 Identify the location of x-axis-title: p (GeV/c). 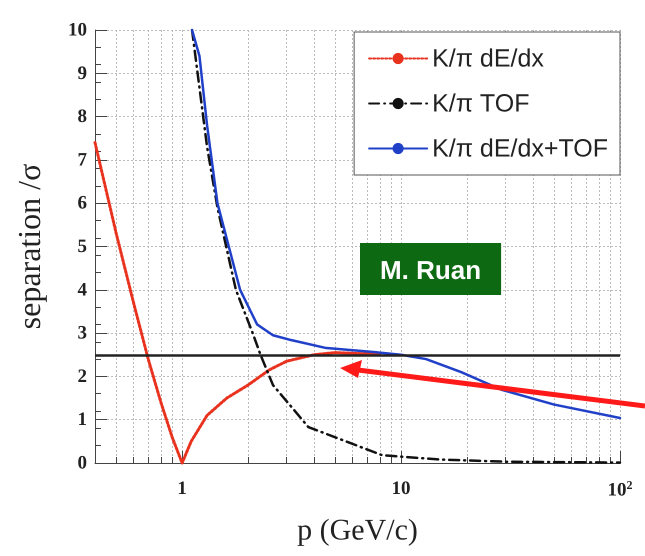
(357, 530).